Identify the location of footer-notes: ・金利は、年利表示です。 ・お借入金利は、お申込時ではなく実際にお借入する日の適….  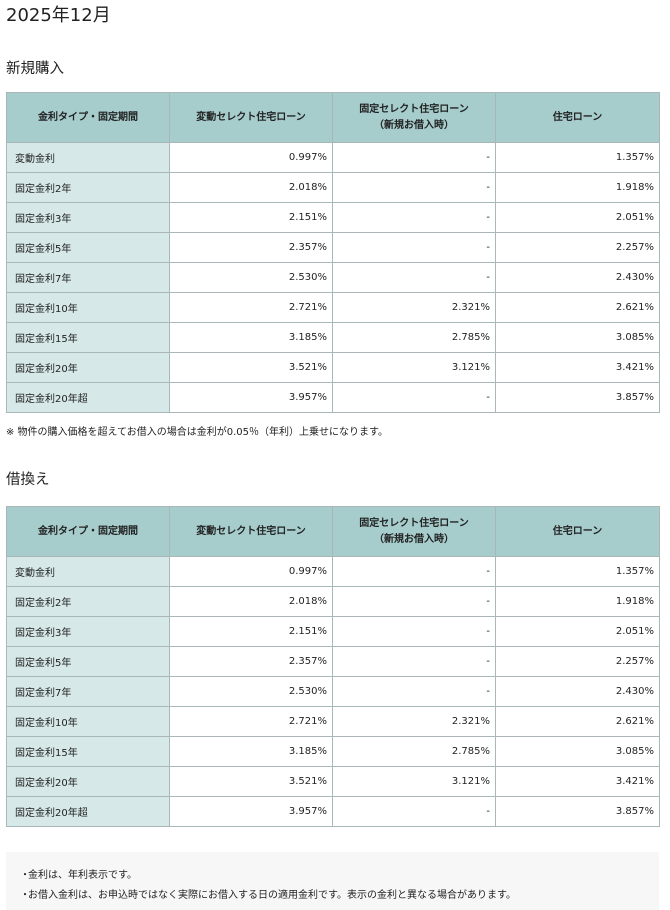
(332, 881).